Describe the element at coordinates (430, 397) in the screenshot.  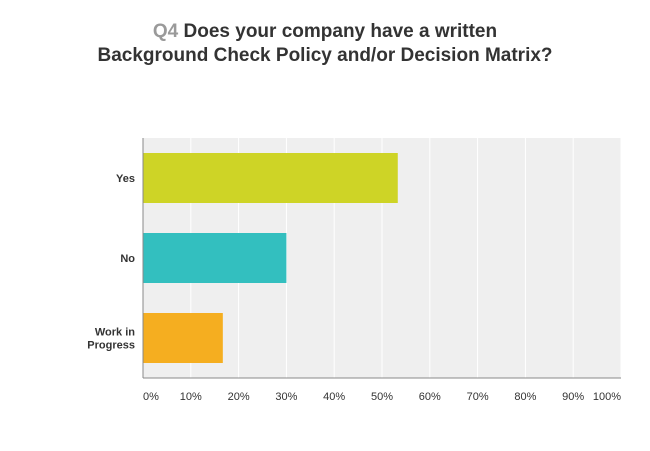
I see `x-tick-label: 60%` at that location.